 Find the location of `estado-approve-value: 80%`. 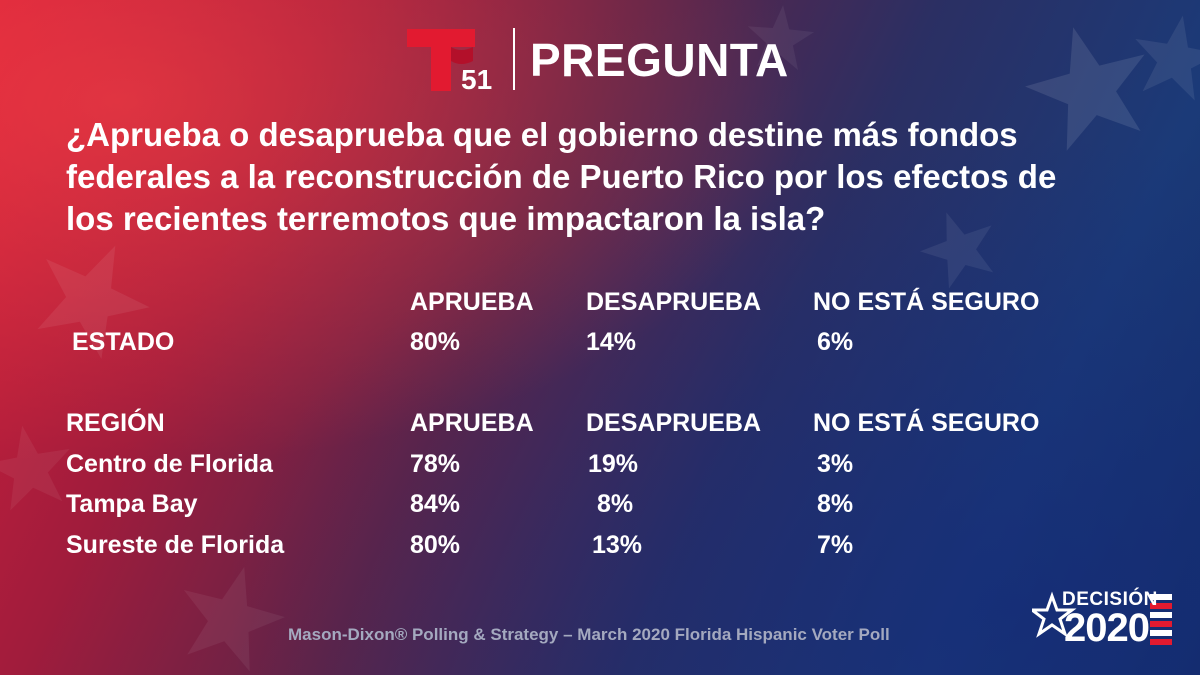

estado-approve-value: 80% is located at coordinates (435, 342).